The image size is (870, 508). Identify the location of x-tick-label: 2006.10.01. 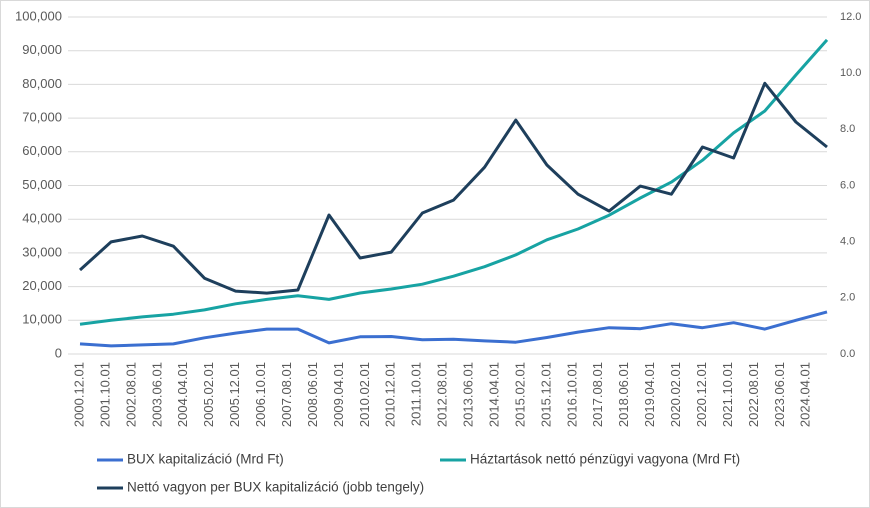
(260, 394).